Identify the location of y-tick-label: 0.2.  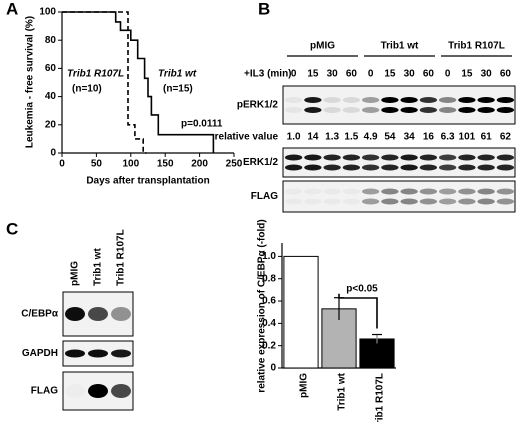
(269, 345).